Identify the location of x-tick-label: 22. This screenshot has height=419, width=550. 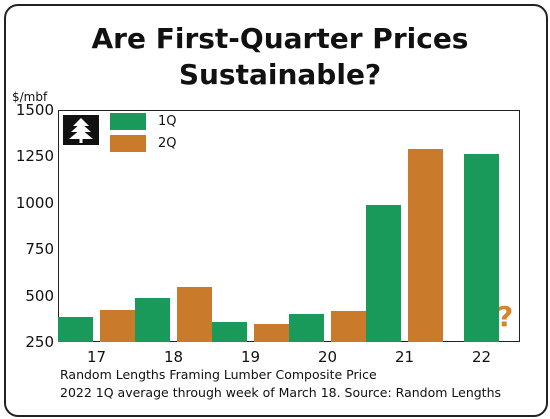
(481, 357).